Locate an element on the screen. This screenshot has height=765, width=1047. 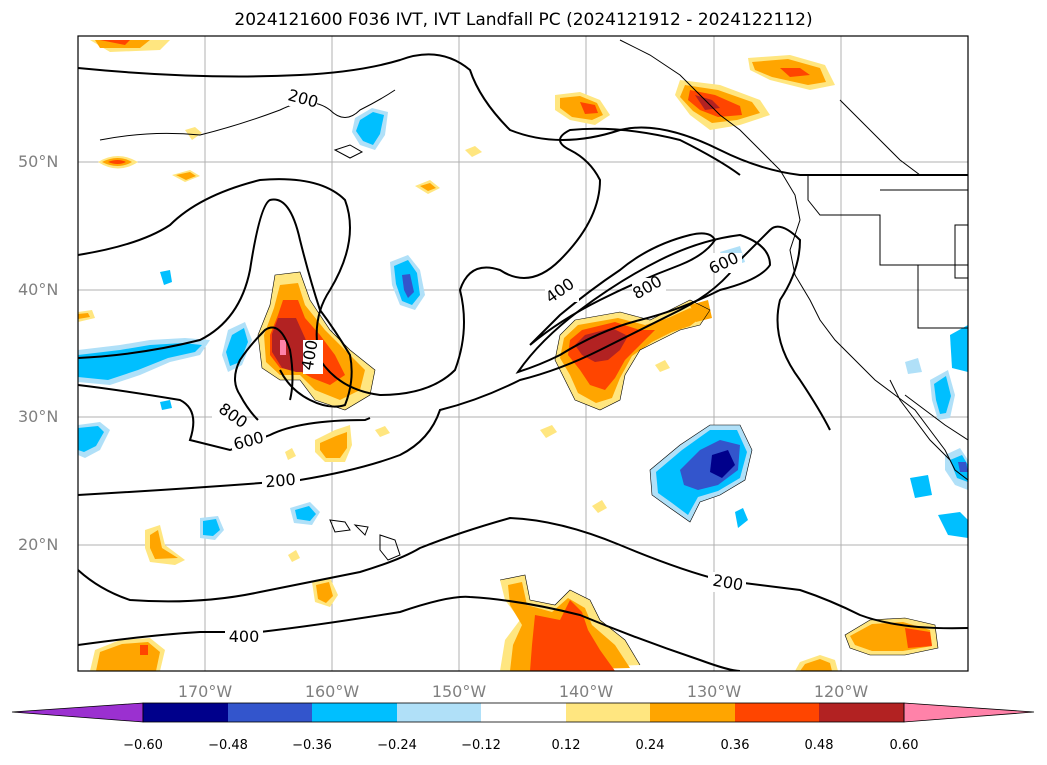
colorbar-tick-label: −0.36 is located at coordinates (312, 745).